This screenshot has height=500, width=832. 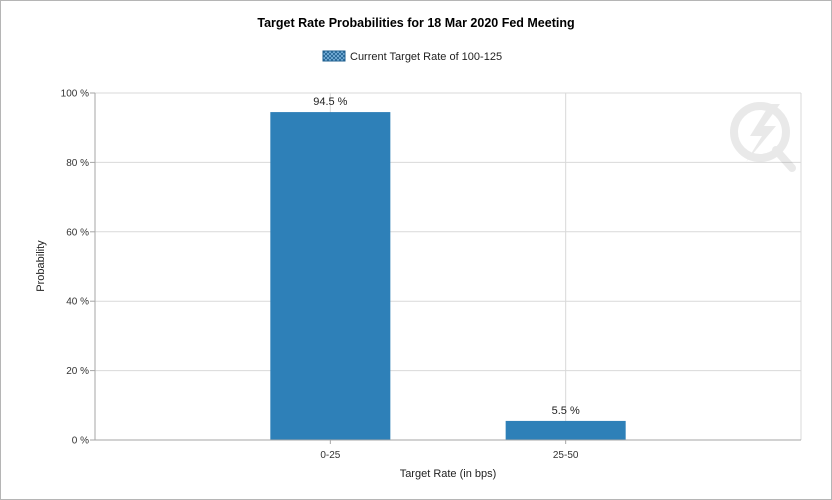 What do you see at coordinates (41, 266) in the screenshot?
I see `y-axis-label: Probability` at bounding box center [41, 266].